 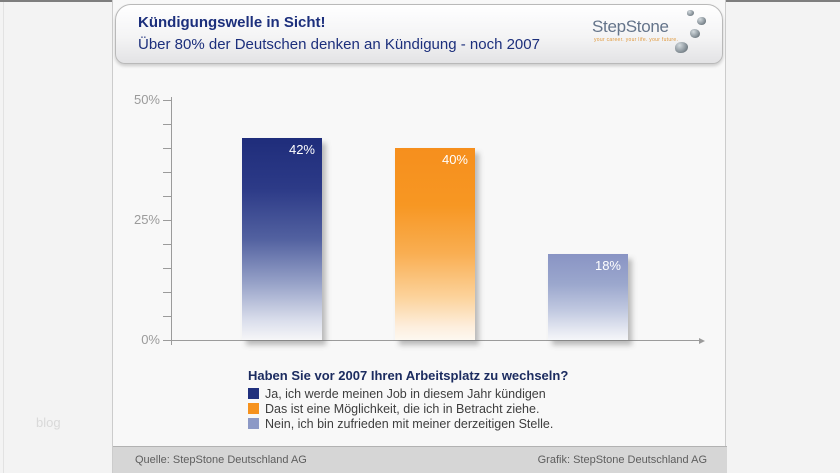 What do you see at coordinates (588, 296) in the screenshot?
I see `bar-2: 18%` at bounding box center [588, 296].